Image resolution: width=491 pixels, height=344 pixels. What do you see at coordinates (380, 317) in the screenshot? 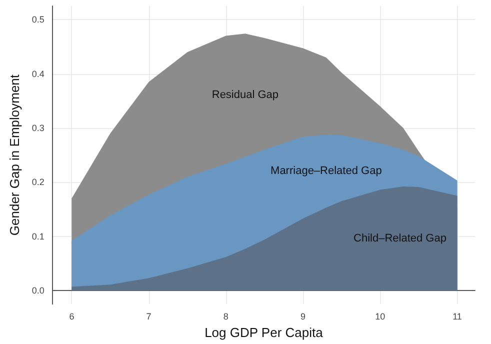
I see `x-tick-label: 10` at bounding box center [380, 317].